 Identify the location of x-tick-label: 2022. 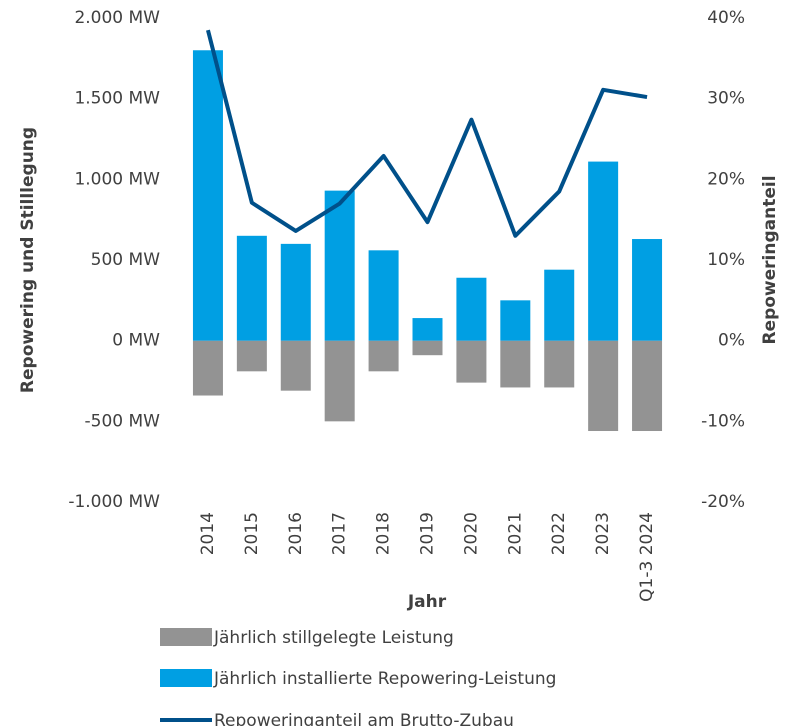
(559, 533).